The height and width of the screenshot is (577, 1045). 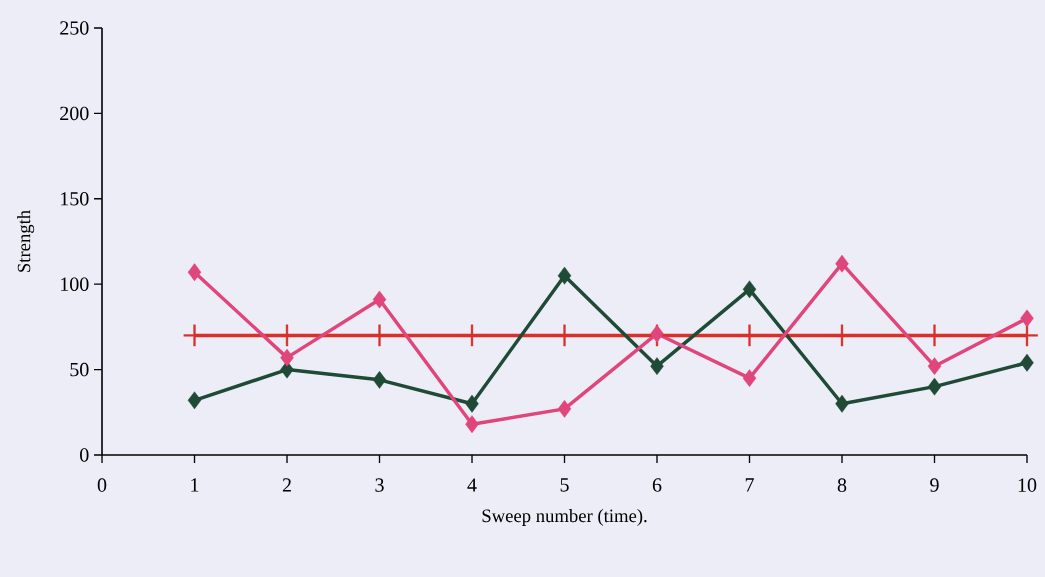 I want to click on y-tick-label: 100, so click(x=75, y=284).